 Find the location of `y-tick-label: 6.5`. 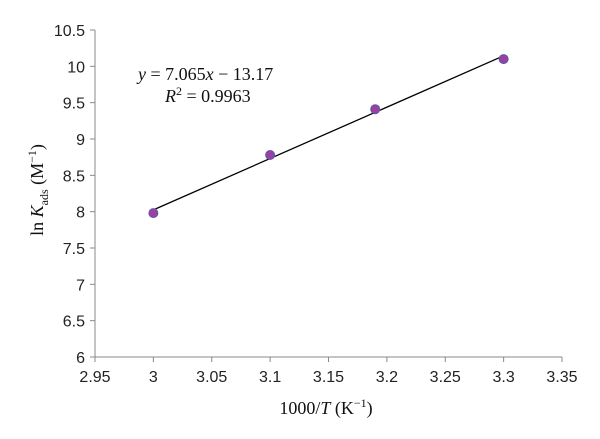

y-tick-label: 6.5 is located at coordinates (74, 322).